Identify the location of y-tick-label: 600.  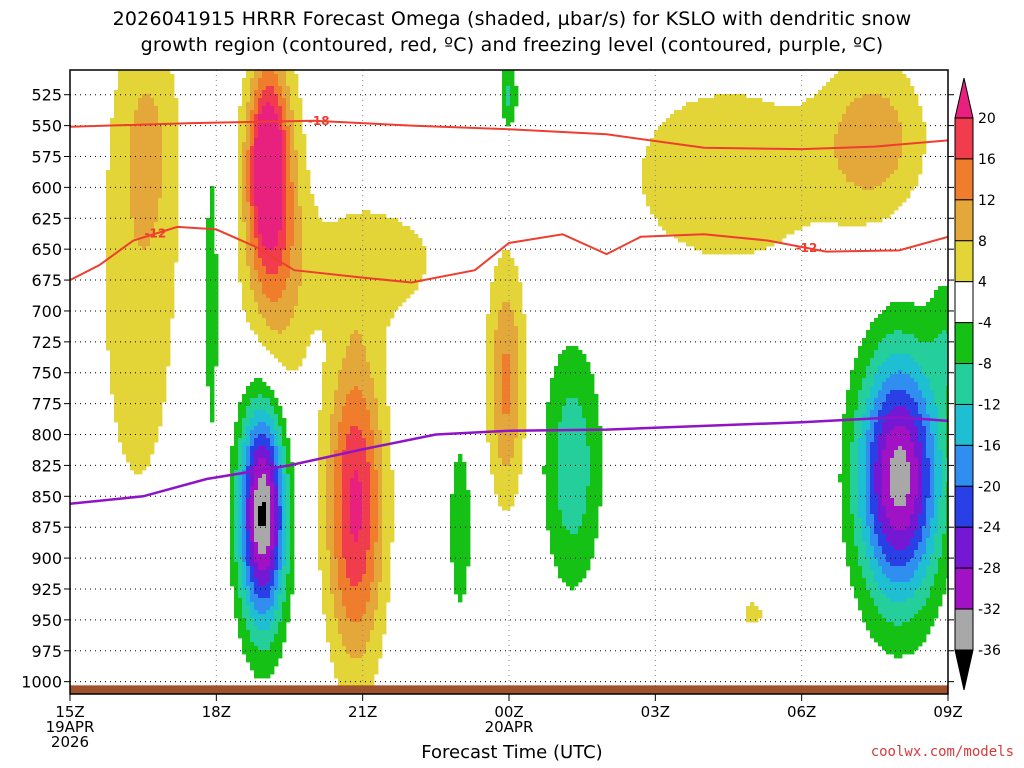
(46, 187).